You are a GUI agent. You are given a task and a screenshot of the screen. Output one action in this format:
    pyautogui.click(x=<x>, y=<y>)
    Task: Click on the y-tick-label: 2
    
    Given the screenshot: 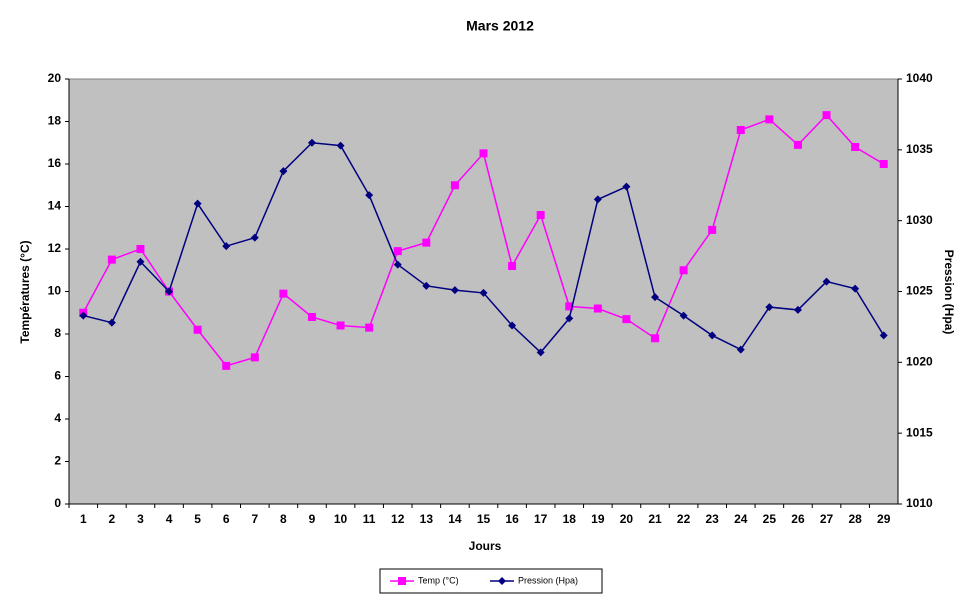 What is the action you would take?
    pyautogui.click(x=57, y=461)
    